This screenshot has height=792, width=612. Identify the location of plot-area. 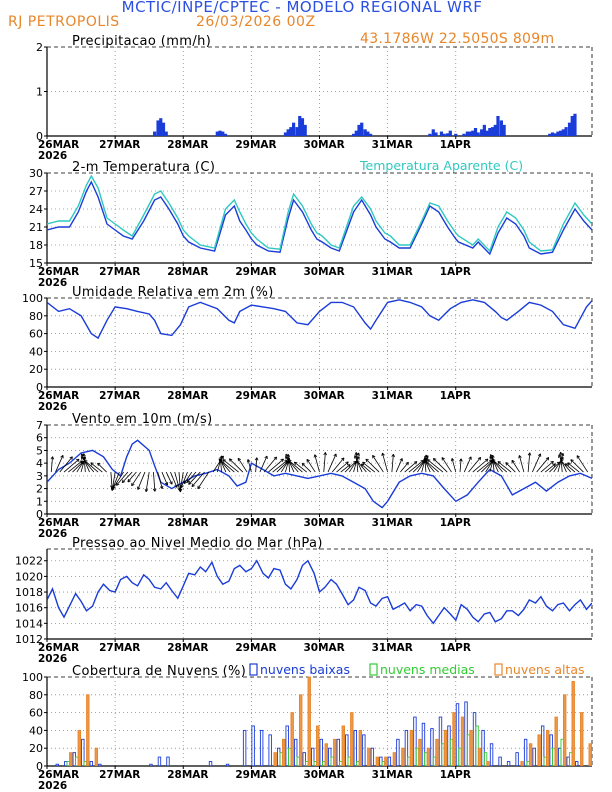
(319, 215).